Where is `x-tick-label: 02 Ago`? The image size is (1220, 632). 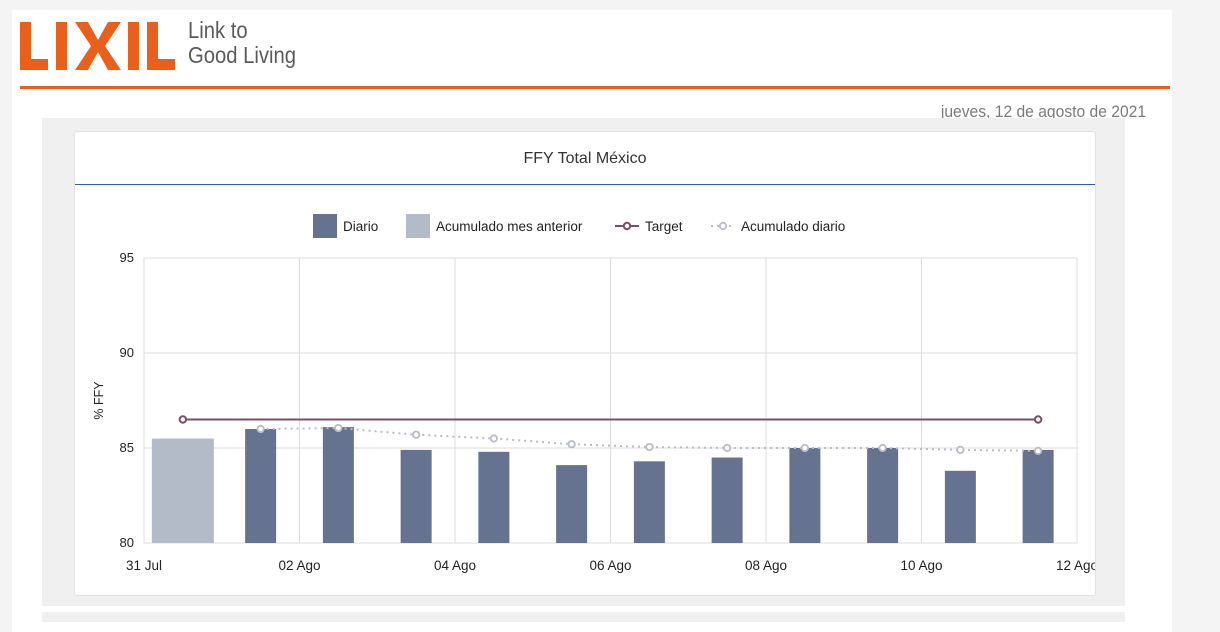
x-tick-label: 02 Ago is located at coordinates (299, 565).